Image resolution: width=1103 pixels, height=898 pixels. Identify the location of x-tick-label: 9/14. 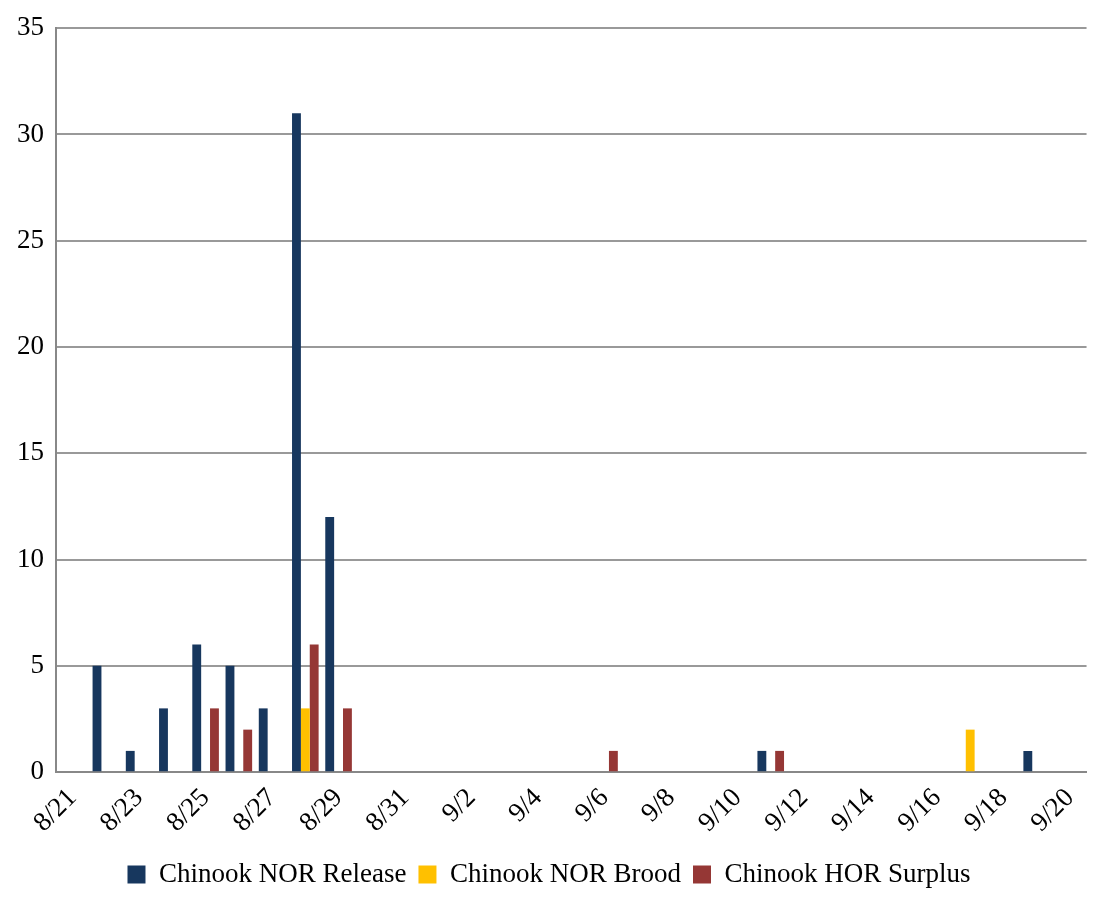
(852, 809).